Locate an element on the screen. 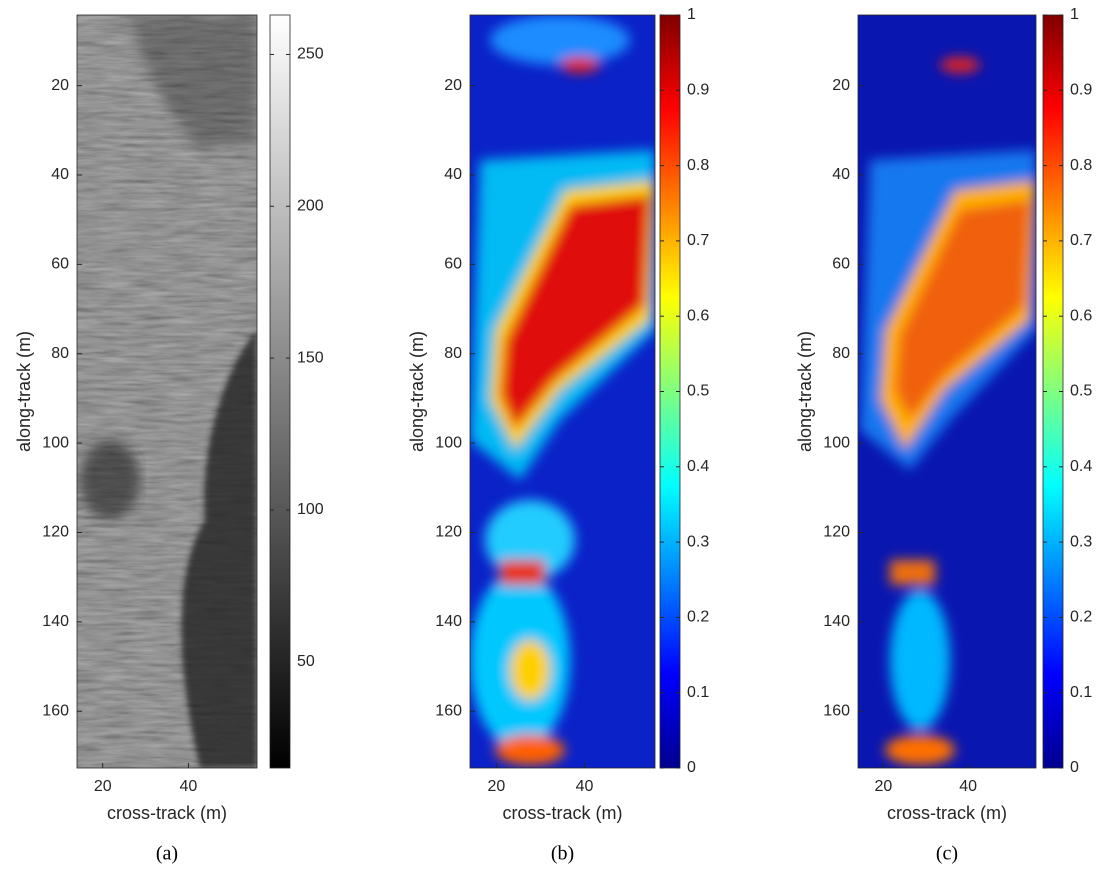 The width and height of the screenshot is (1110, 878). caption: (c) is located at coordinates (947, 854).